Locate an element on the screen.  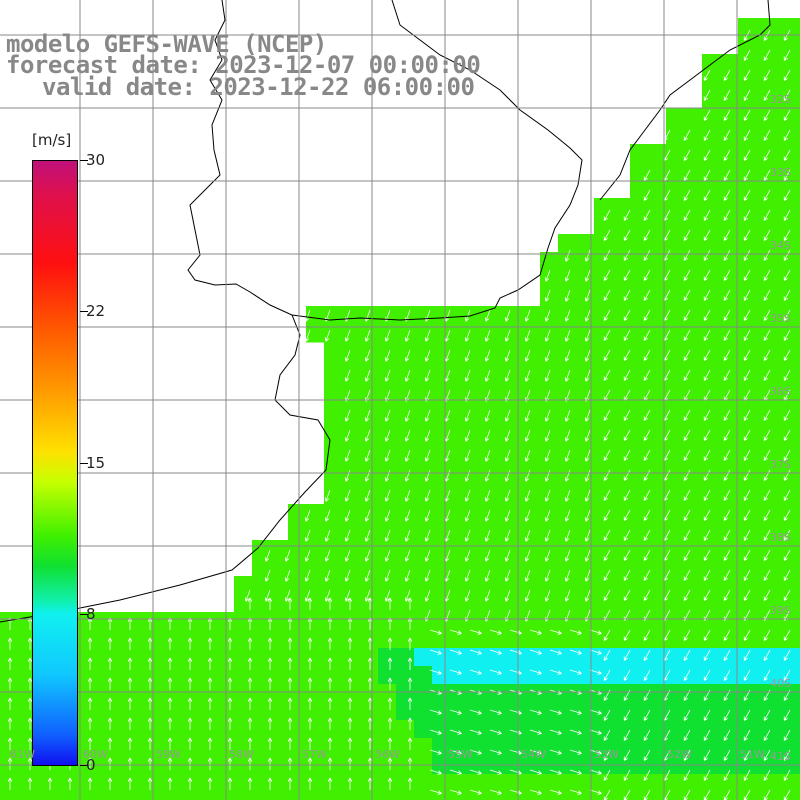
longitude-label: 53W is located at coordinates (606, 754).